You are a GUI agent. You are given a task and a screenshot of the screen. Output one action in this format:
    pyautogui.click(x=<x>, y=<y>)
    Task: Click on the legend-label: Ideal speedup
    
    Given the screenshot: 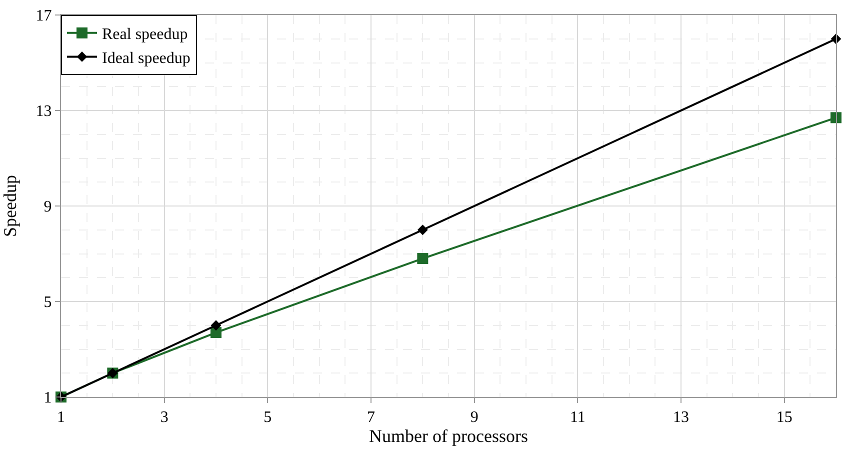 What is the action you would take?
    pyautogui.click(x=146, y=58)
    